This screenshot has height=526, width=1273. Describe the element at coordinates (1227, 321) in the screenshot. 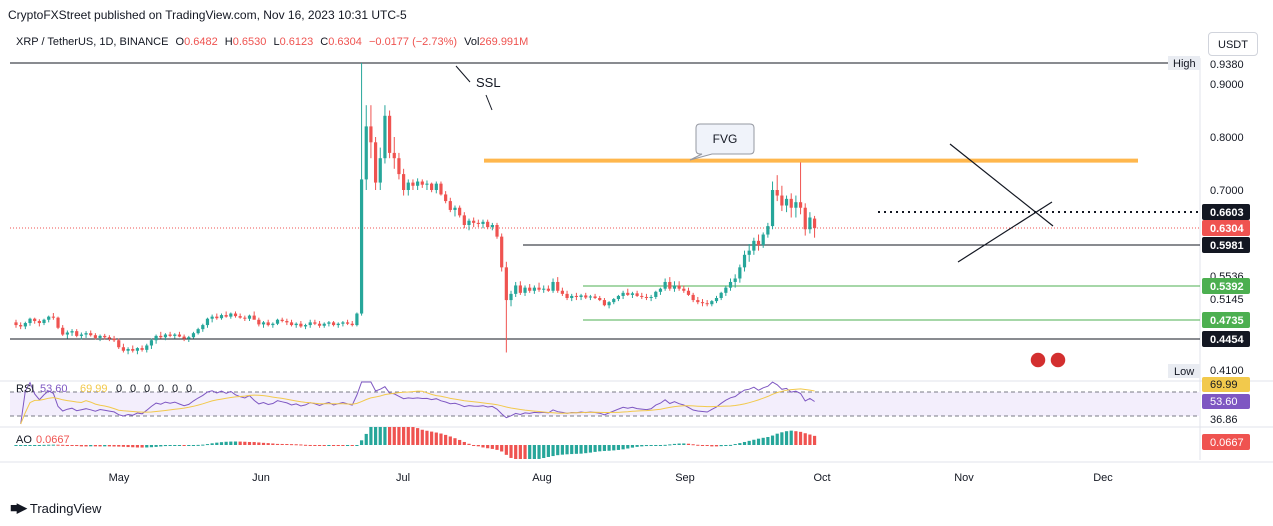

I see `price-tag-value: 0.4735` at that location.